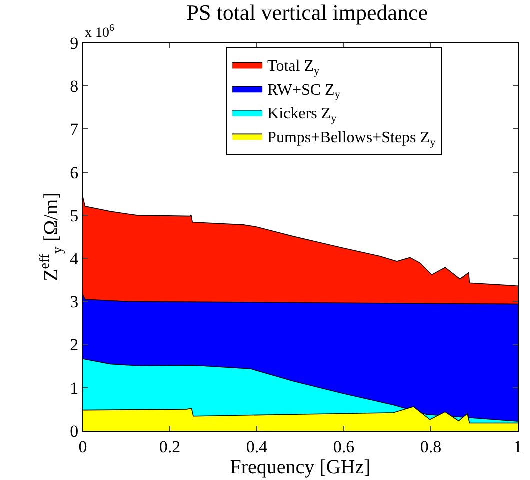  I want to click on y-tick-label: 8, so click(74, 86).